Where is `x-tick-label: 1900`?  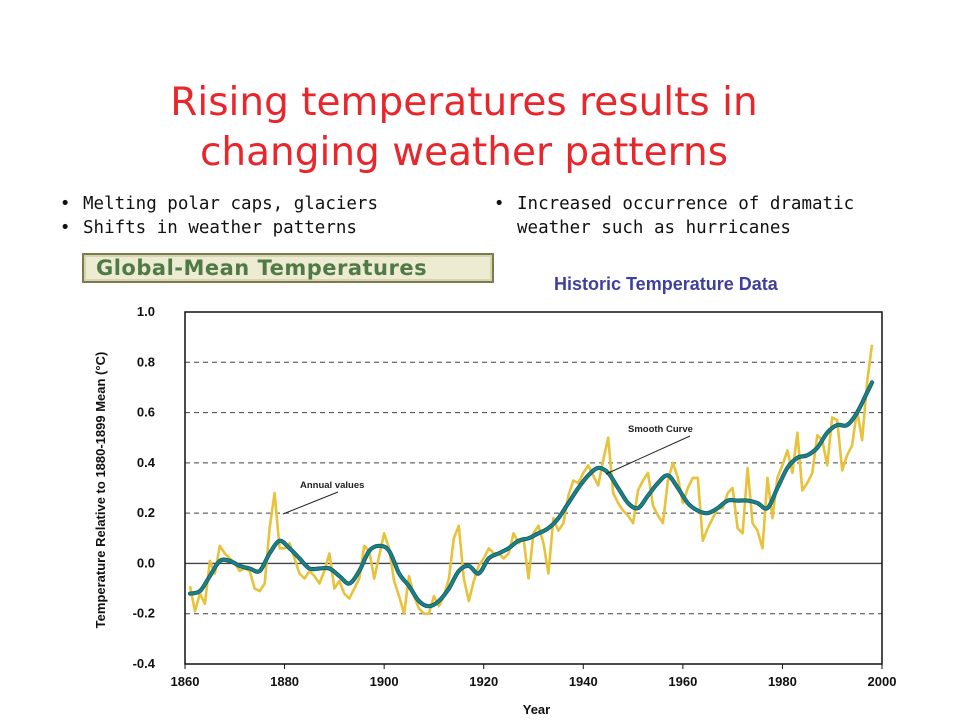
x-tick-label: 1900 is located at coordinates (384, 681).